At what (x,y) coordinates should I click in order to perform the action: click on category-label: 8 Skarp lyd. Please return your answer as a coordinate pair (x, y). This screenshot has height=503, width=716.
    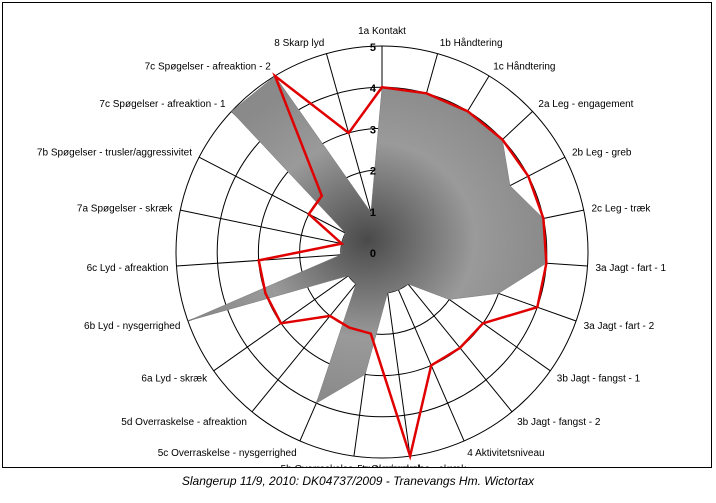
    Looking at the image, I should click on (299, 43).